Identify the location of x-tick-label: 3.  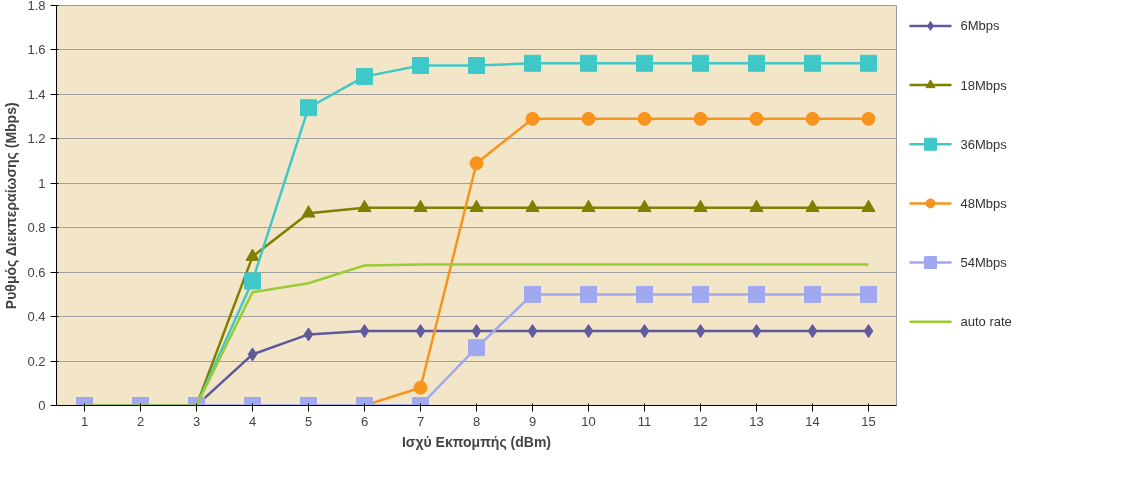
(196, 421).